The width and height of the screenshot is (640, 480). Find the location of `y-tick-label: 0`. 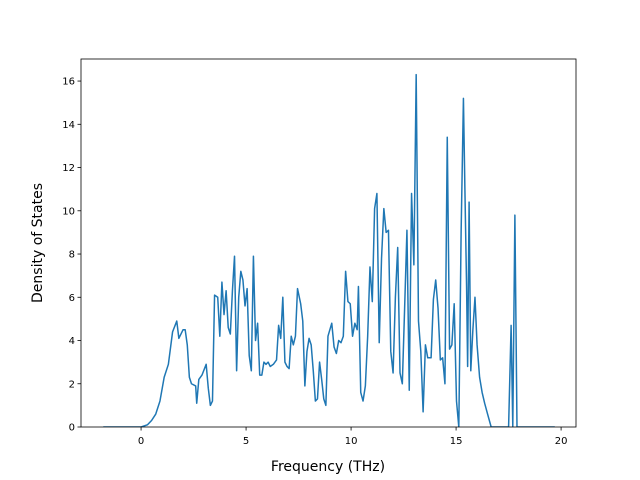

y-tick-label: 0 is located at coordinates (72, 428).